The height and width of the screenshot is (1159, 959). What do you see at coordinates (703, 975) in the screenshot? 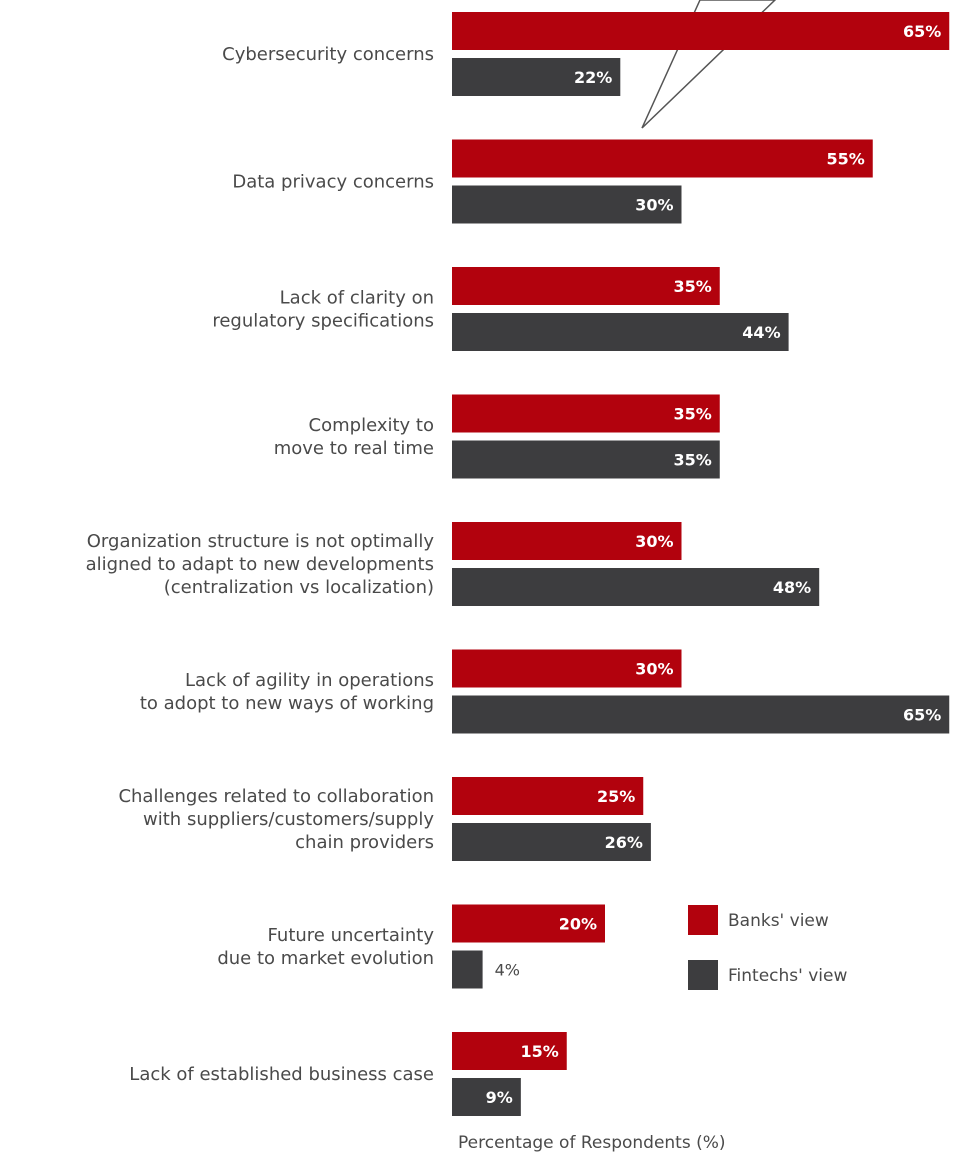
I see `legend-swatch-fintechs` at bounding box center [703, 975].